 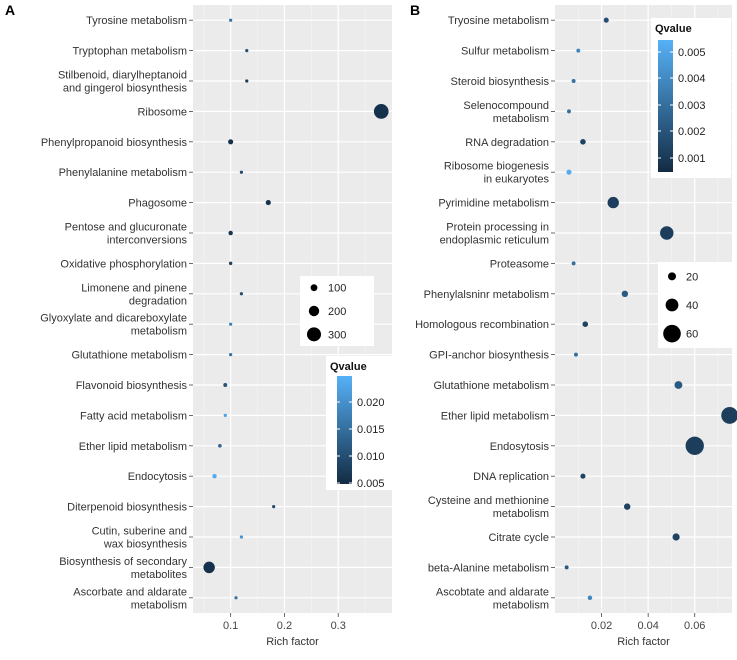 What do you see at coordinates (692, 277) in the screenshot?
I see `size-legend-label: 20` at bounding box center [692, 277].